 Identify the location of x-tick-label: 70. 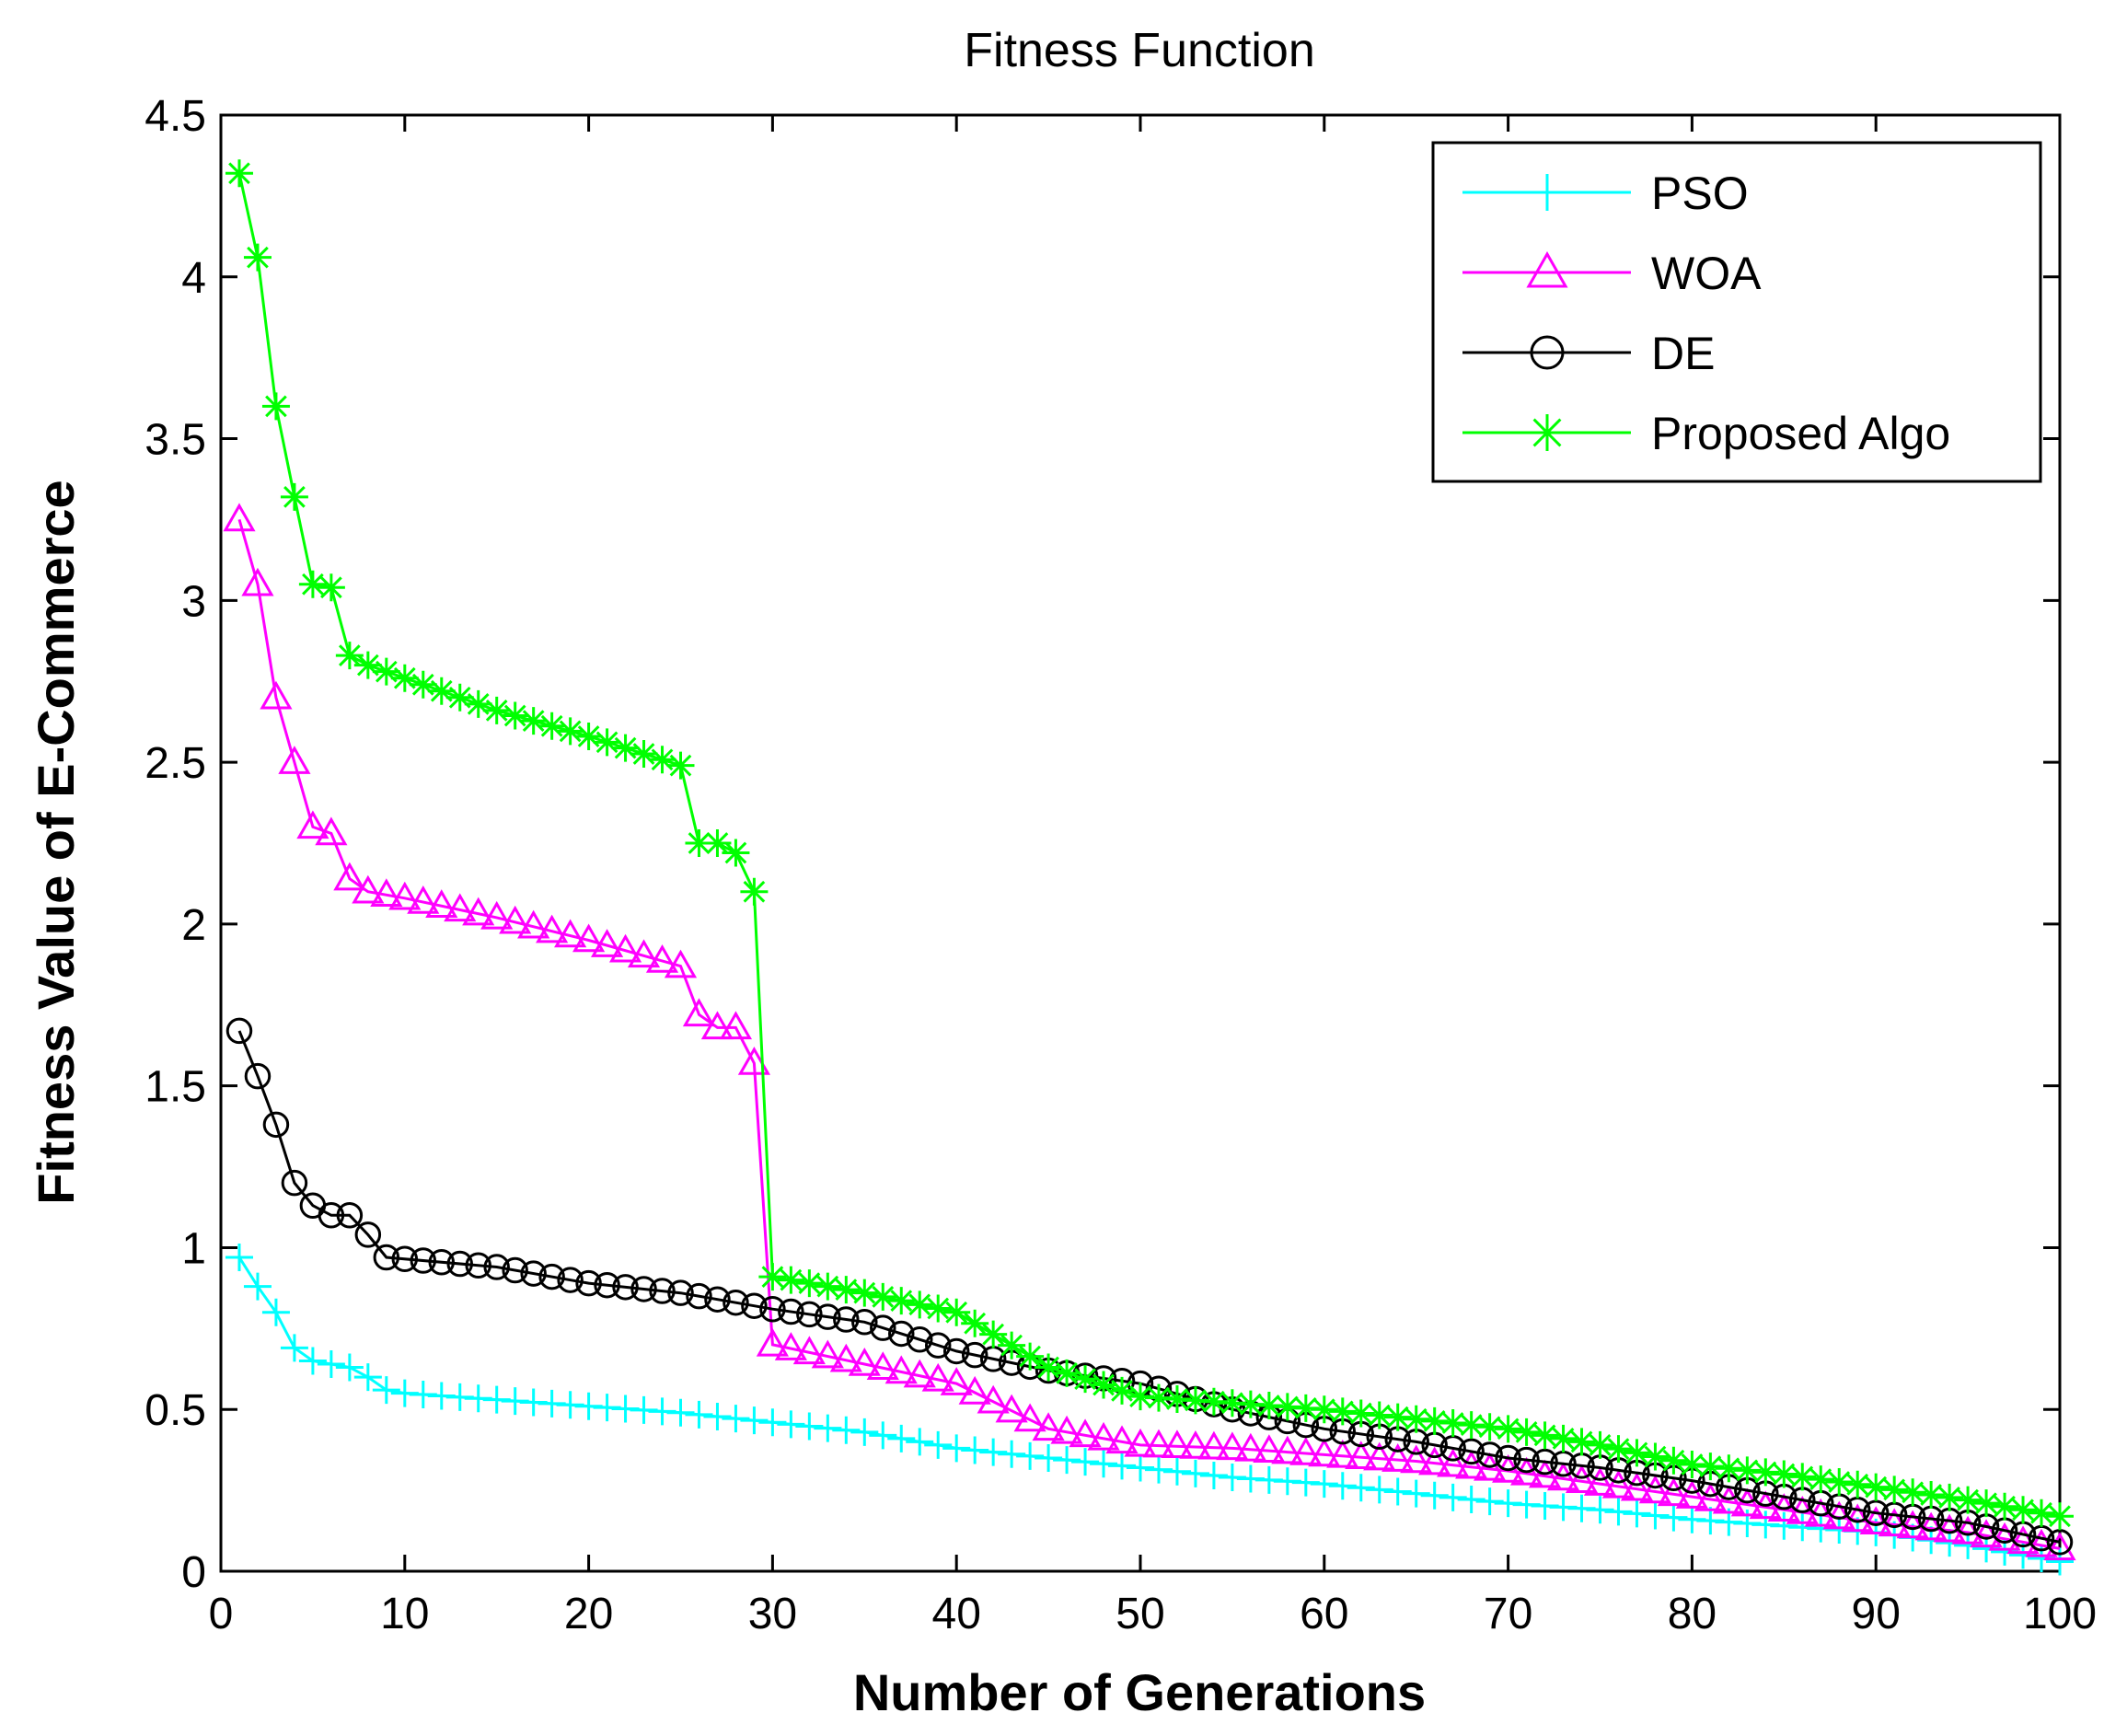
(1508, 1614).